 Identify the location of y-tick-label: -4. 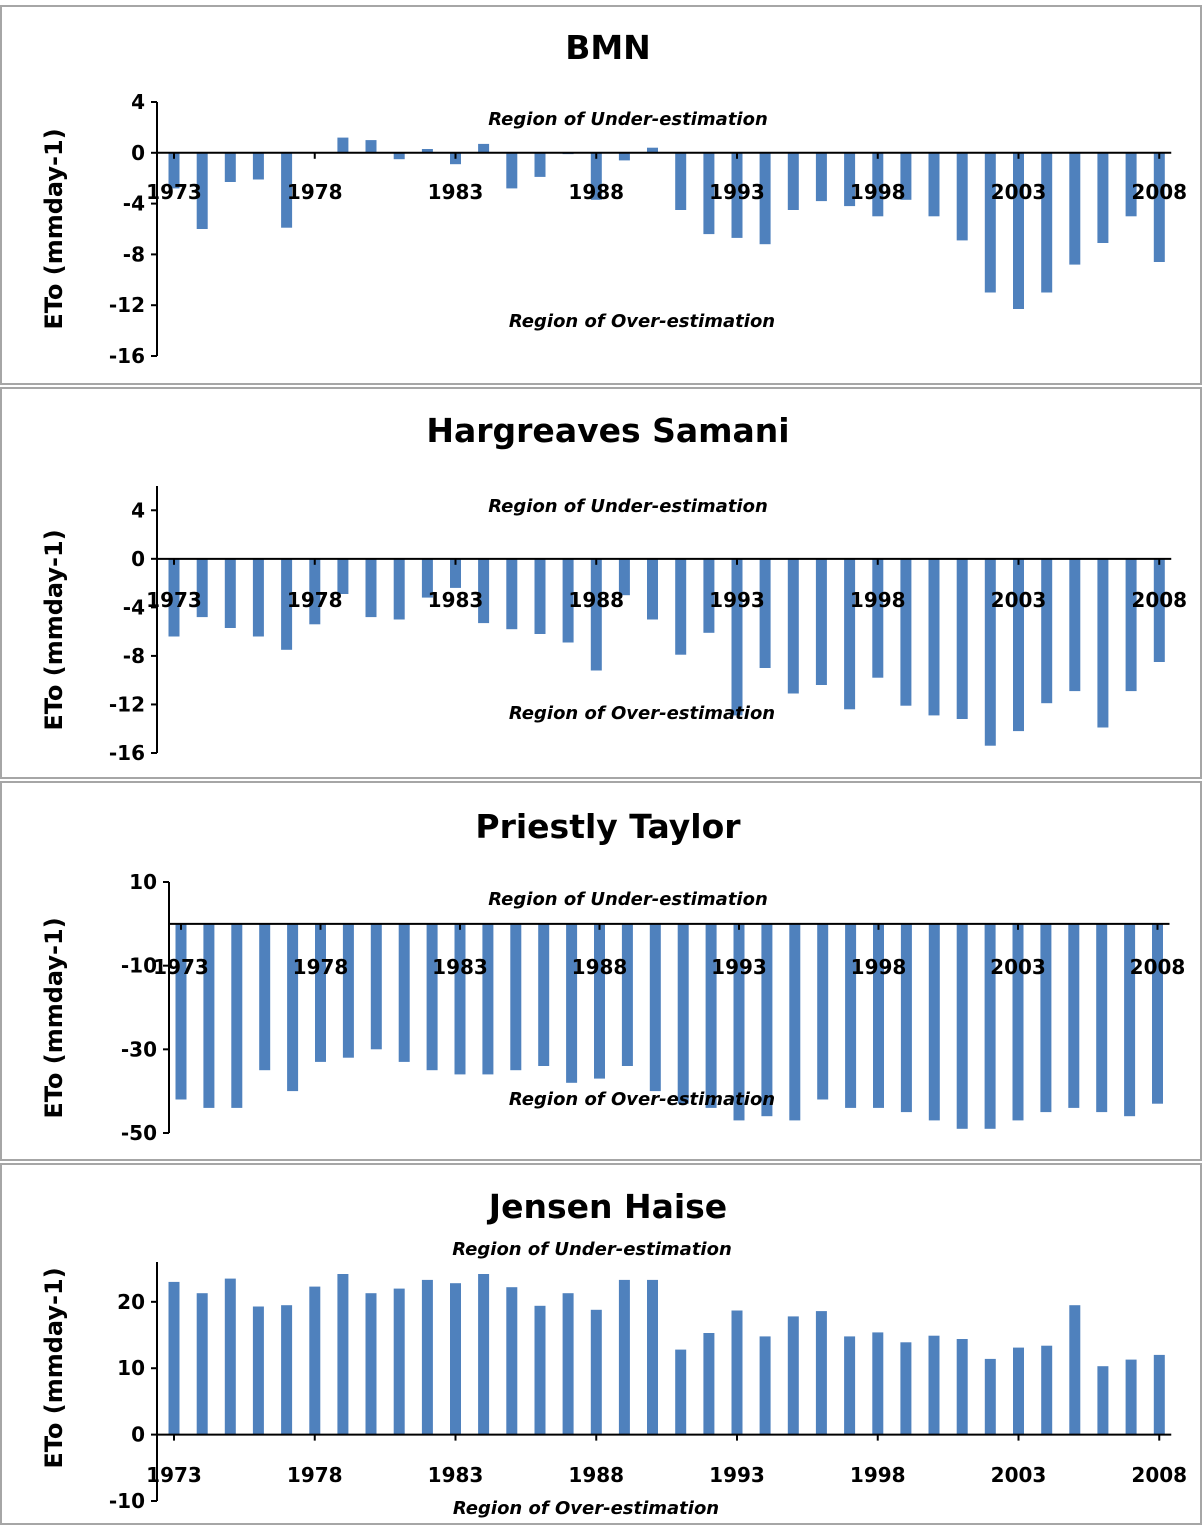
(134, 204).